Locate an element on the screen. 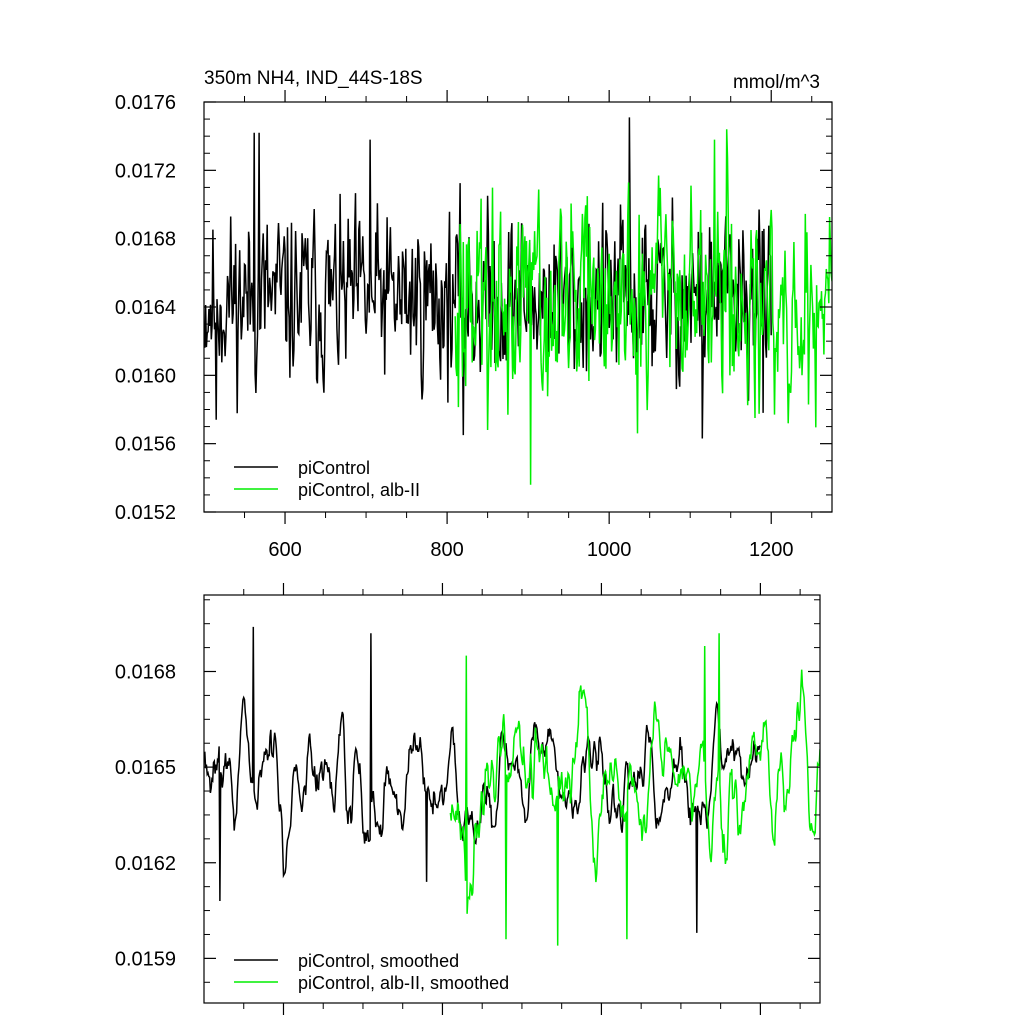 This screenshot has width=1024, height=1024. y-tick-label: 0.0156 is located at coordinates (145, 445).